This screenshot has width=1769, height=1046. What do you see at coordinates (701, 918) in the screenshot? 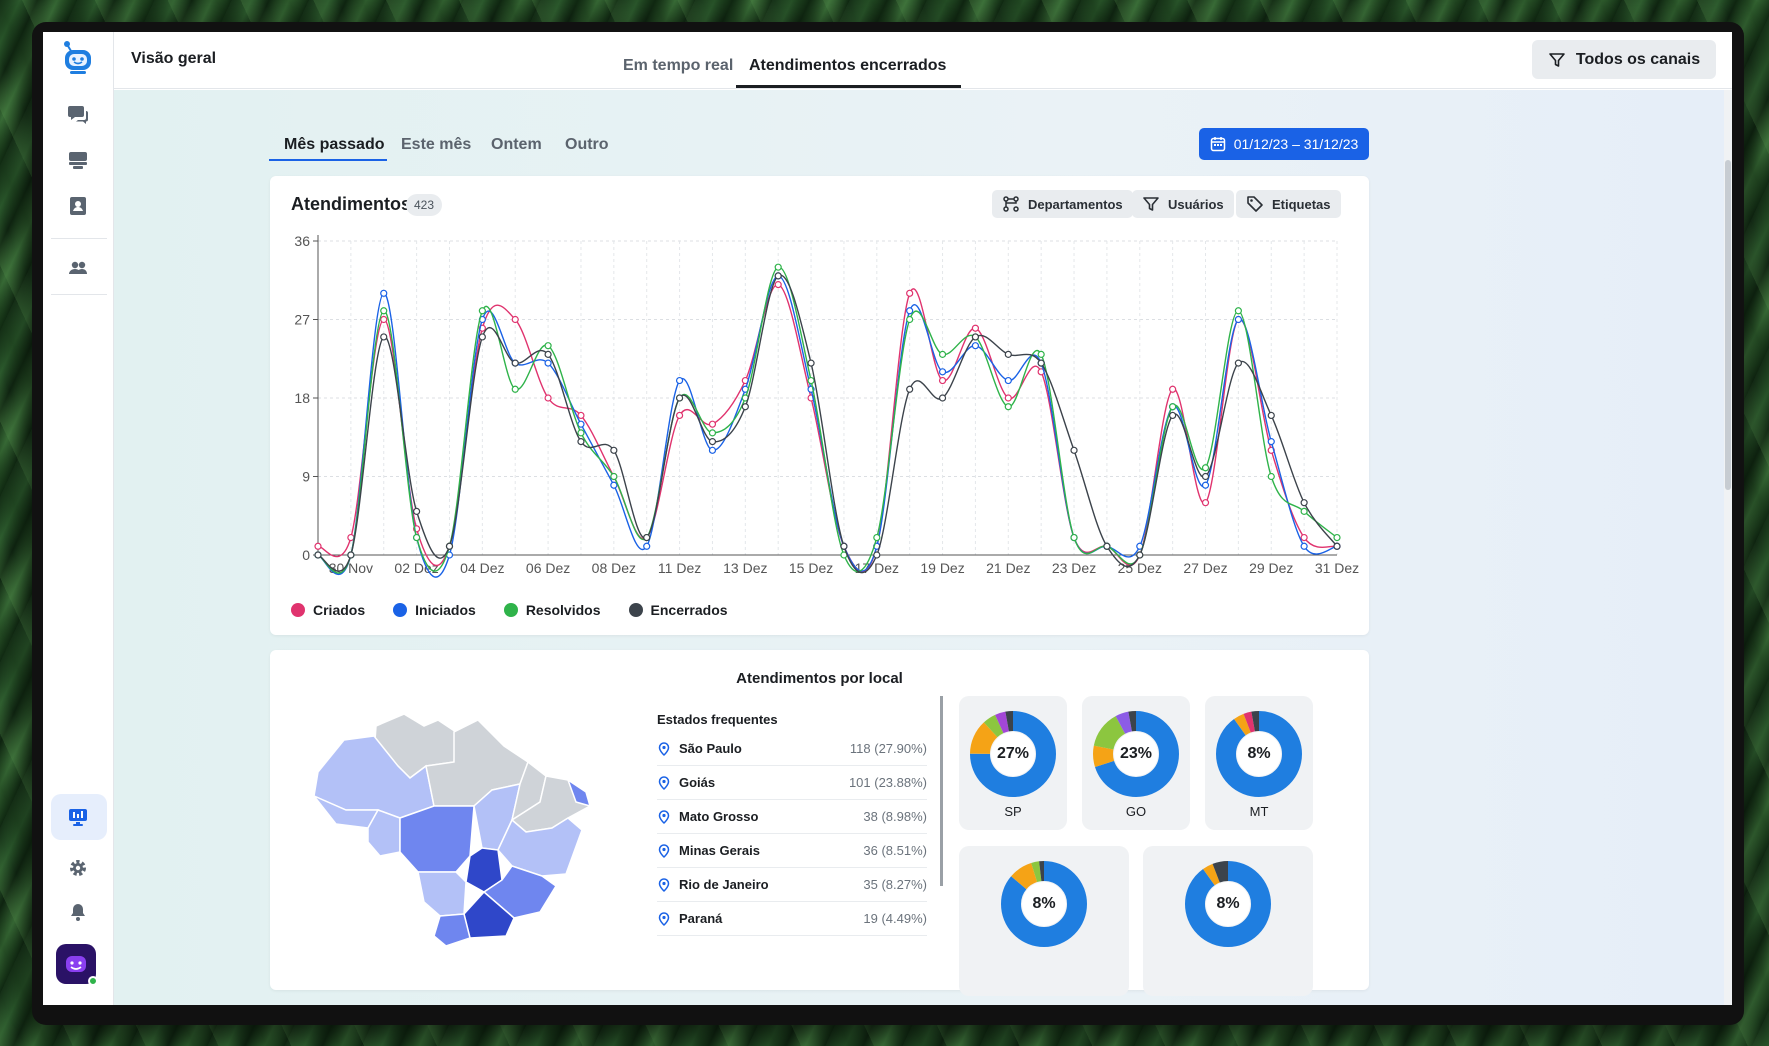
I see `state-name: Paraná` at bounding box center [701, 918].